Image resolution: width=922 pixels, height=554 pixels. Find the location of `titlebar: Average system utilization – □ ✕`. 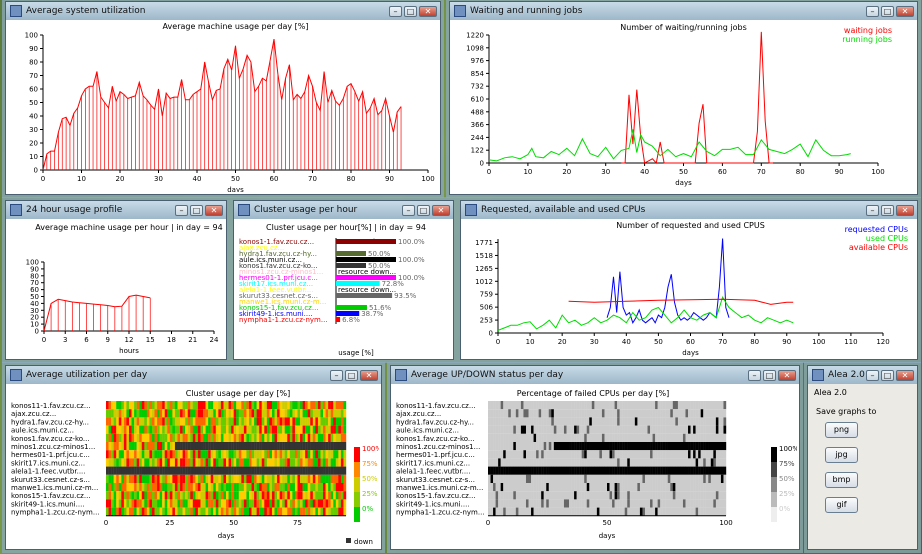

titlebar: Average system utilization – □ ✕ is located at coordinates (223, 11).